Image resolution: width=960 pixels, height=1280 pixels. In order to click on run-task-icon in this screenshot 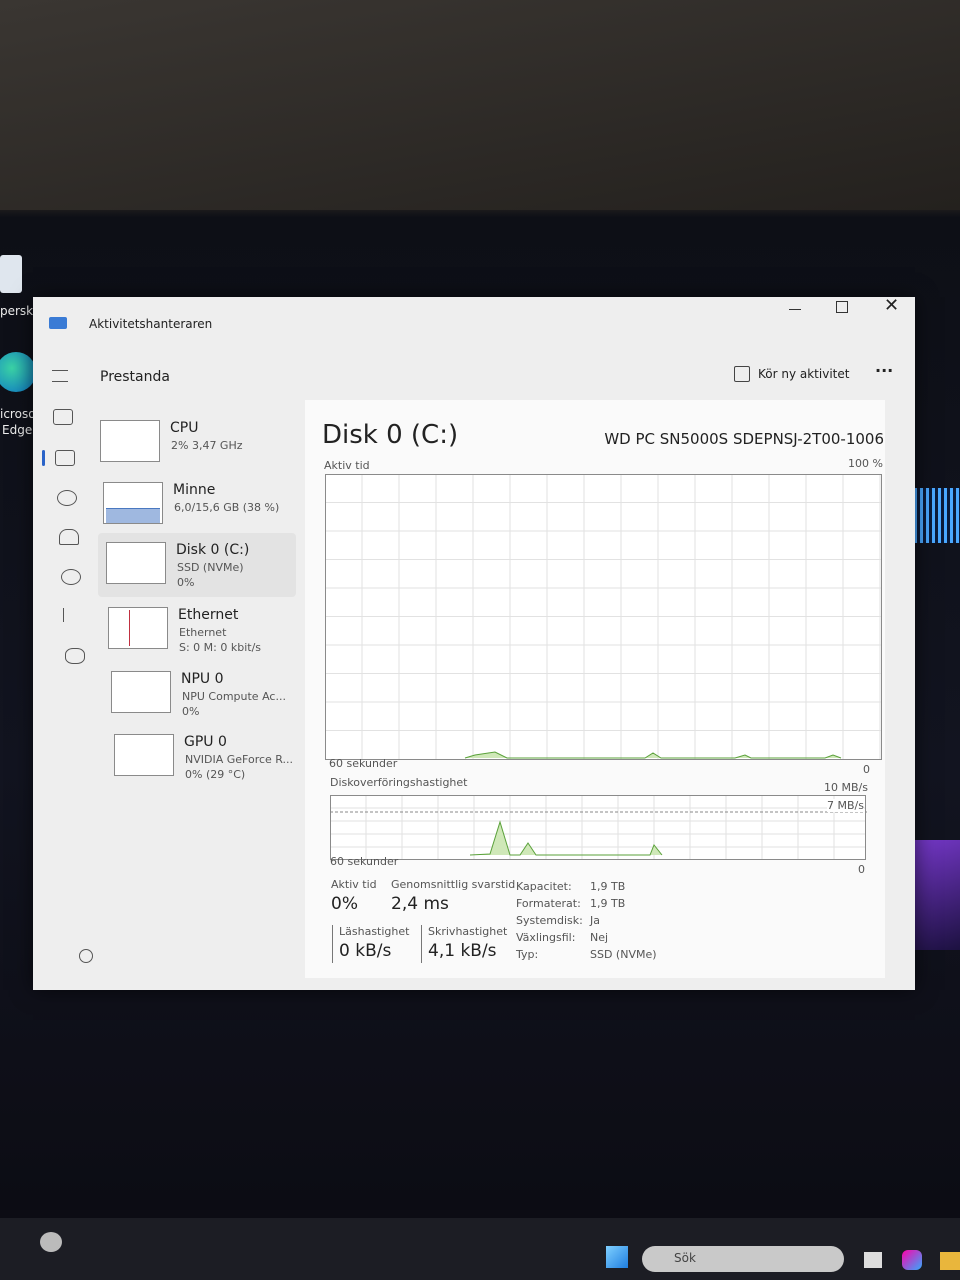, I will do `click(742, 374)`.